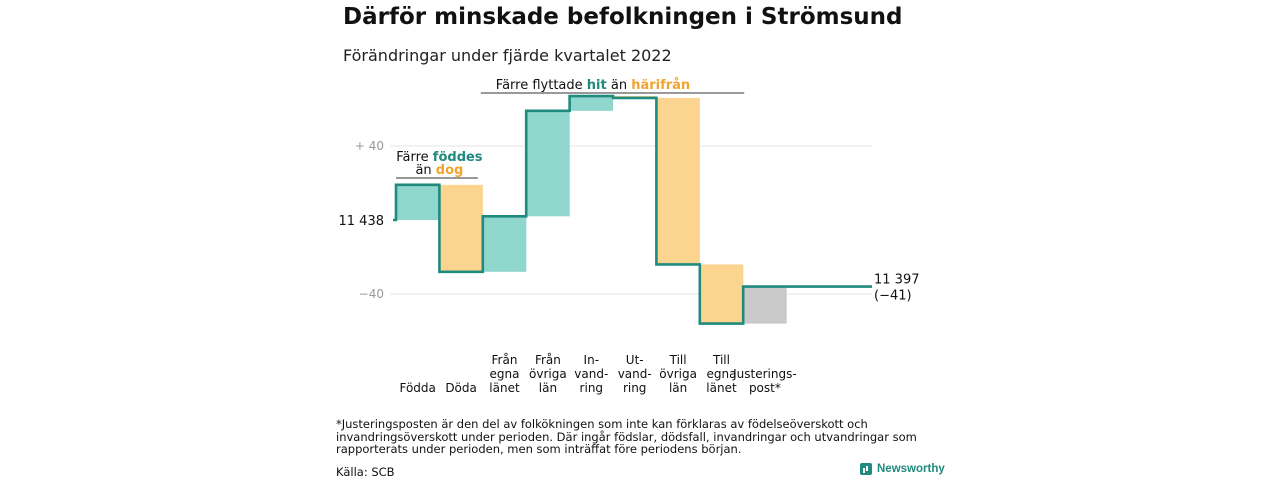 The image size is (1280, 480). Describe the element at coordinates (507, 55) in the screenshot. I see `chart-subtitle: Förändringar under fjärde kvartalet 2022` at that location.